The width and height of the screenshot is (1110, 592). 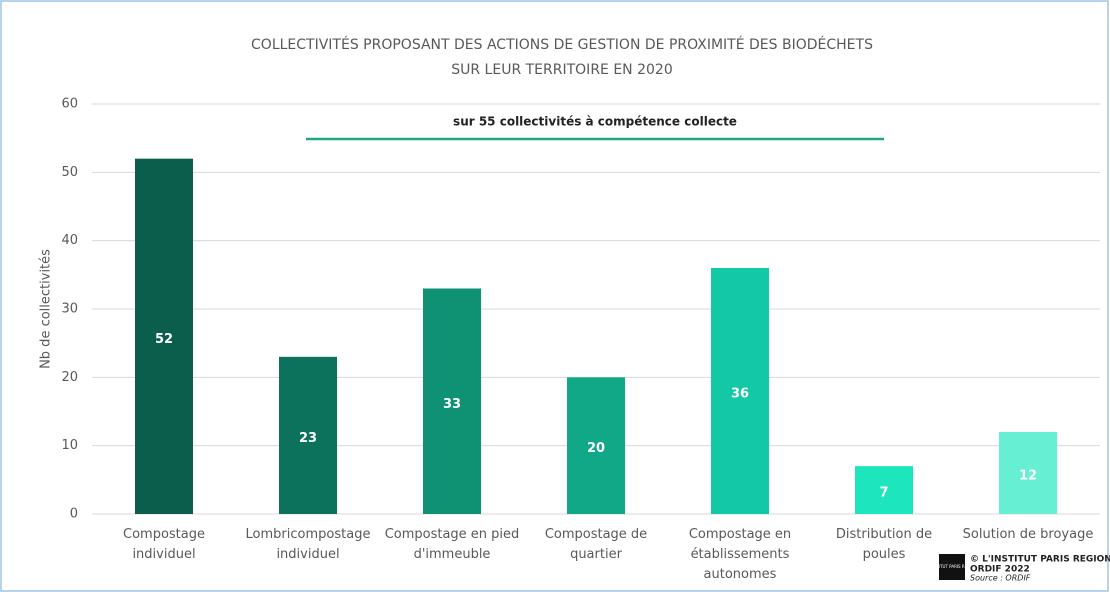 I want to click on logo, so click(x=952, y=567).